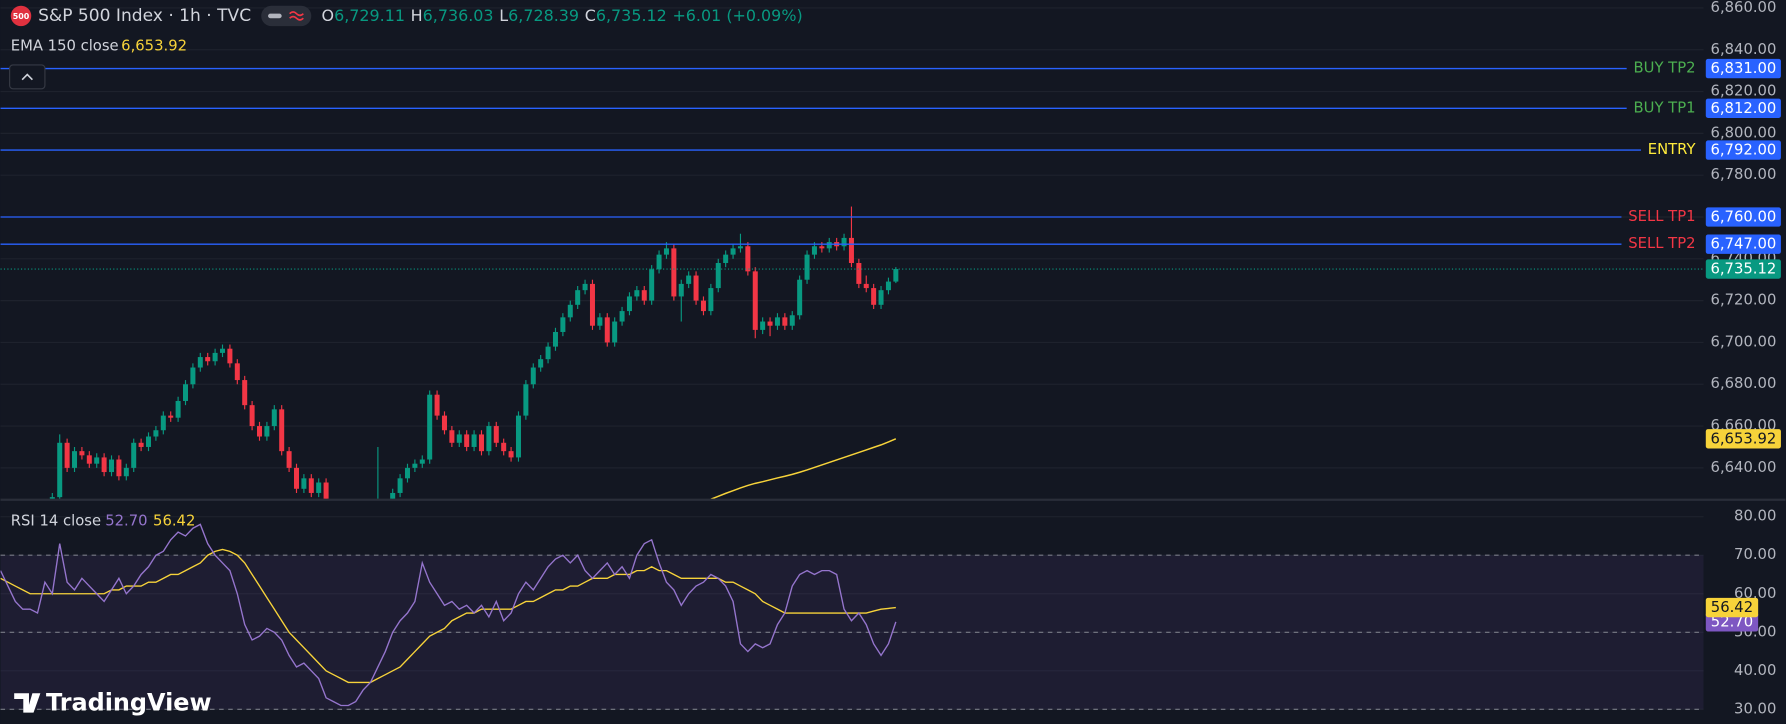 This screenshot has width=1786, height=724. What do you see at coordinates (174, 520) in the screenshot?
I see `rsi-ma-legend-value: 56.42` at bounding box center [174, 520].